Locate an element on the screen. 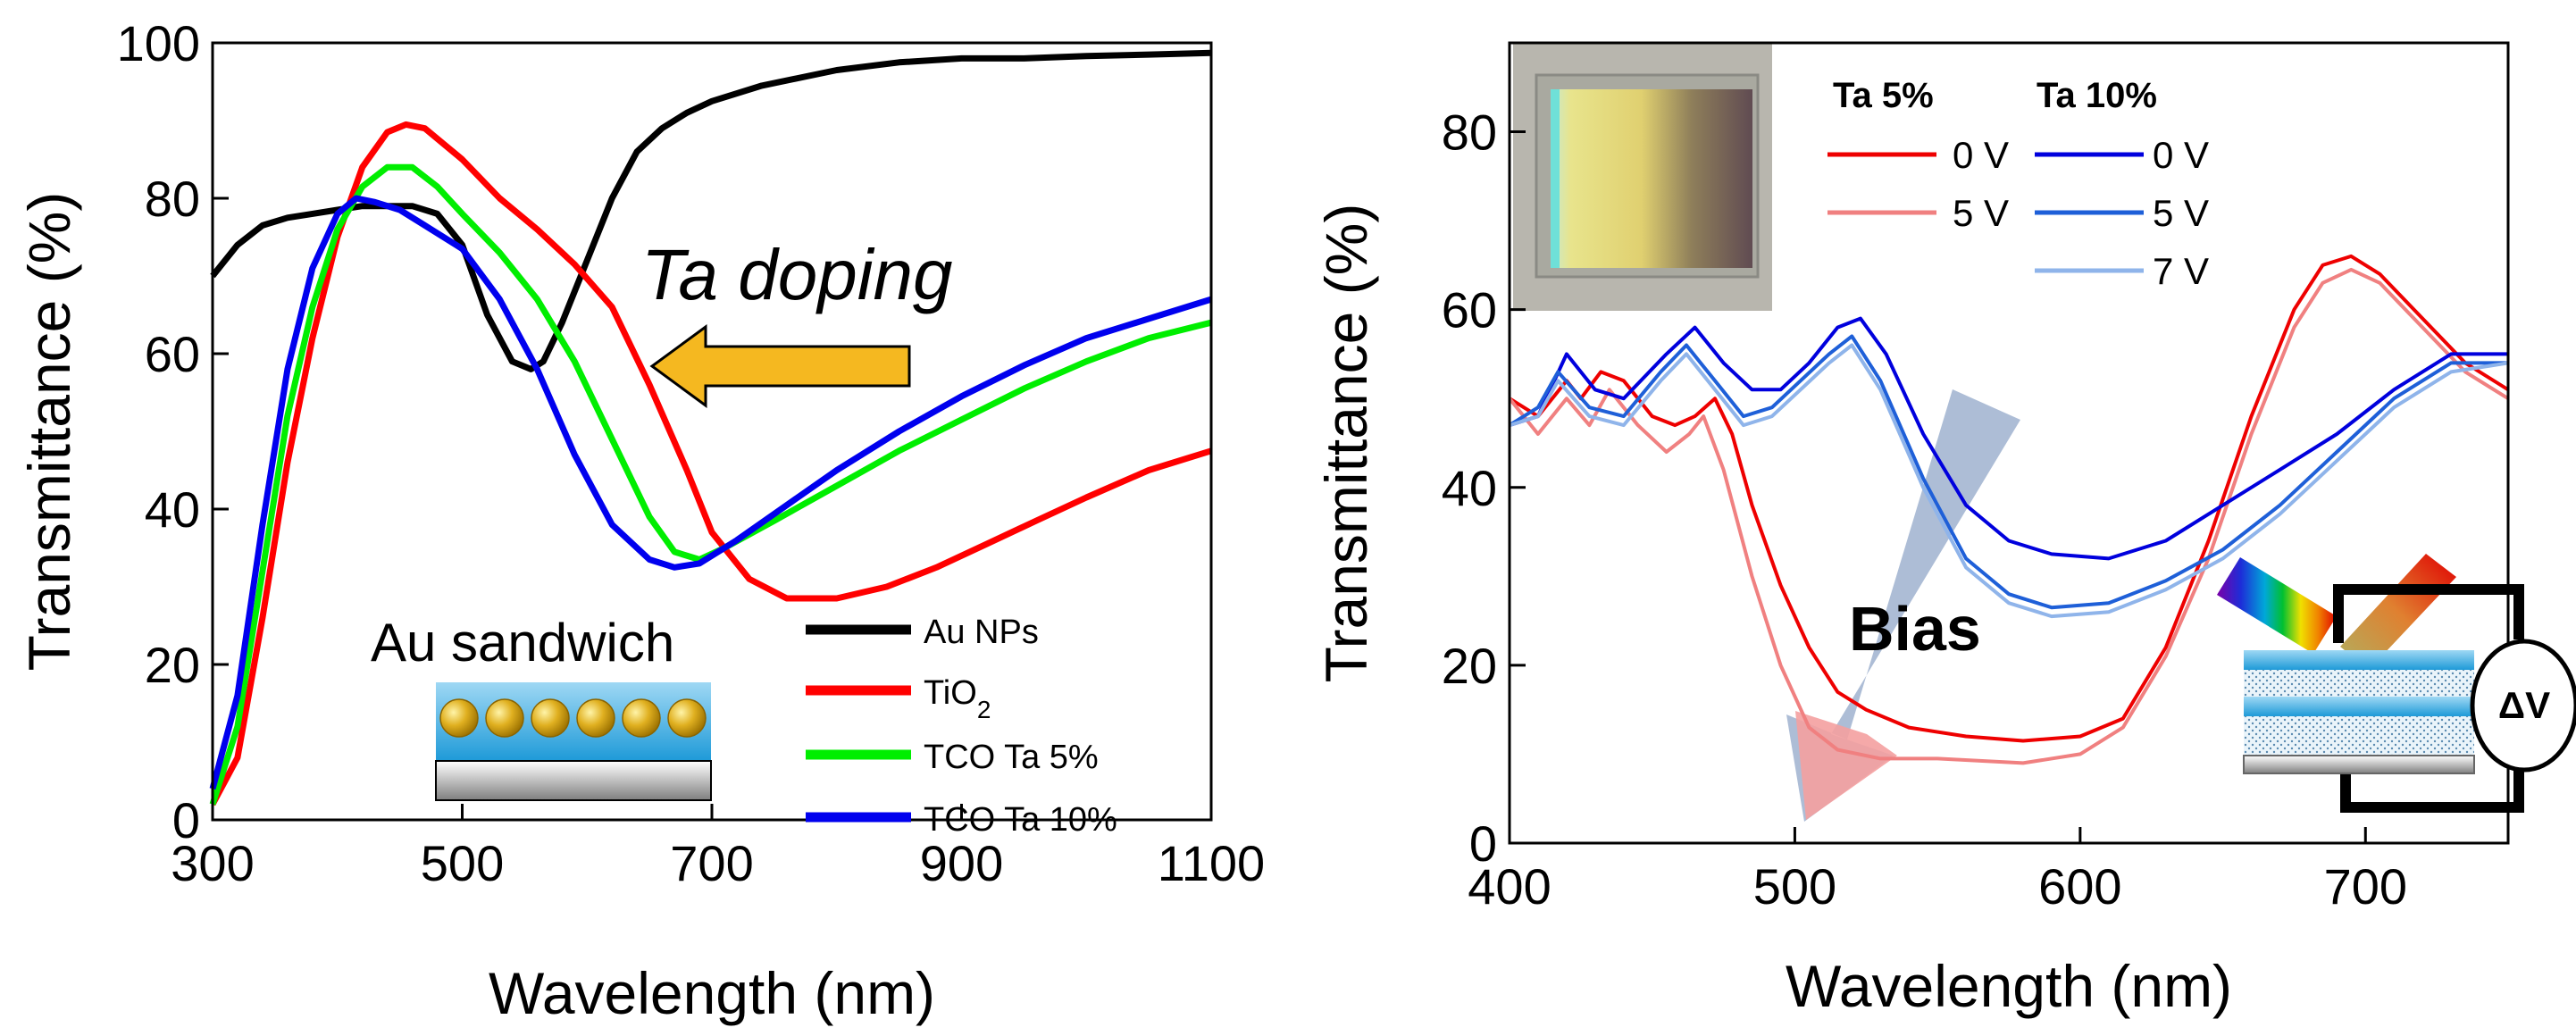 This screenshot has width=2576, height=1036. left-y-tick-label: 100 is located at coordinates (159, 43).